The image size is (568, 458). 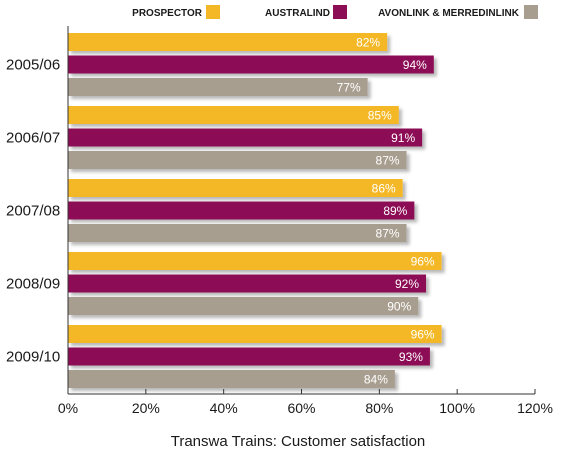 I want to click on x-tick-label: 20%, so click(x=146, y=408).